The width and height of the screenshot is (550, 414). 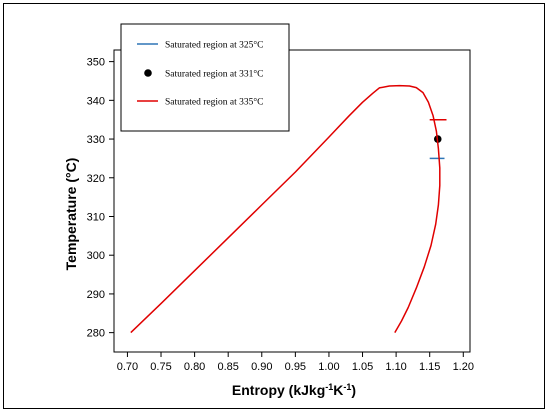 I want to click on x-tick-label: 0.90, so click(x=261, y=367).